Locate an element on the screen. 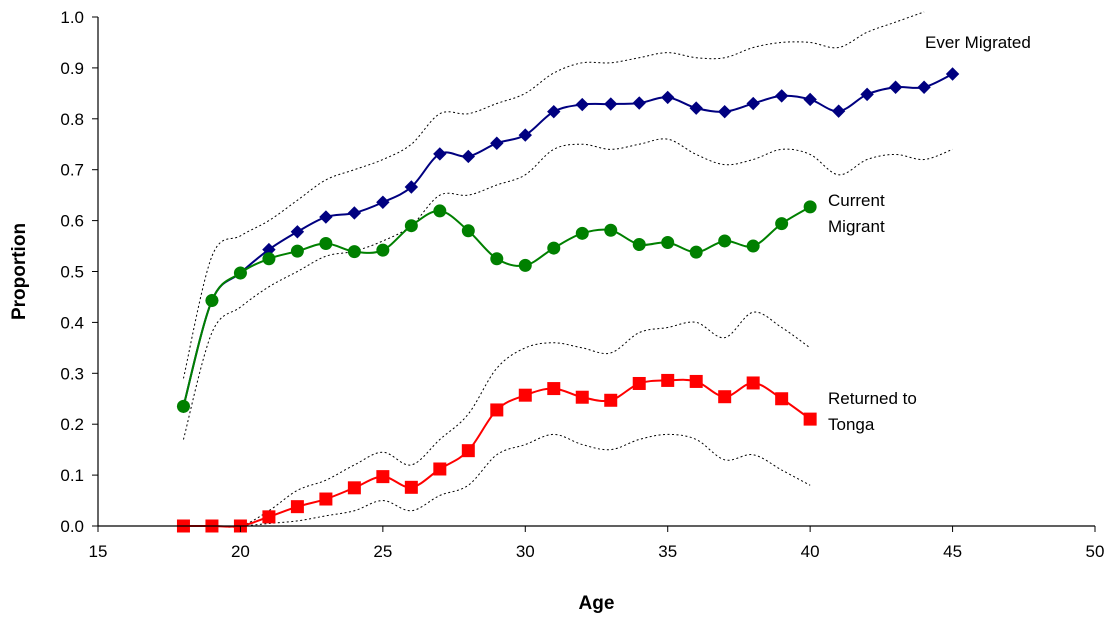 This screenshot has width=1111, height=626. x-tick-label: 50 is located at coordinates (1095, 551).